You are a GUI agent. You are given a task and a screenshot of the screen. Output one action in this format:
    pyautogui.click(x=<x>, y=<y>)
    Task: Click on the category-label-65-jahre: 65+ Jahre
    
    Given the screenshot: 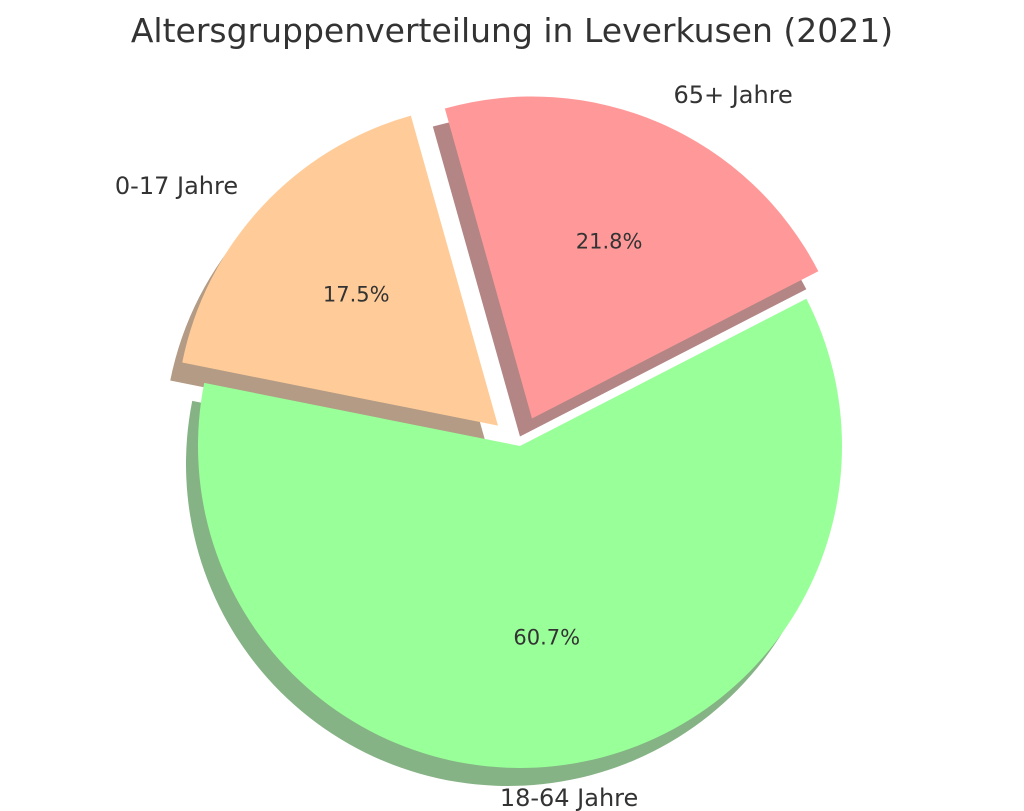 What is the action you would take?
    pyautogui.click(x=732, y=95)
    